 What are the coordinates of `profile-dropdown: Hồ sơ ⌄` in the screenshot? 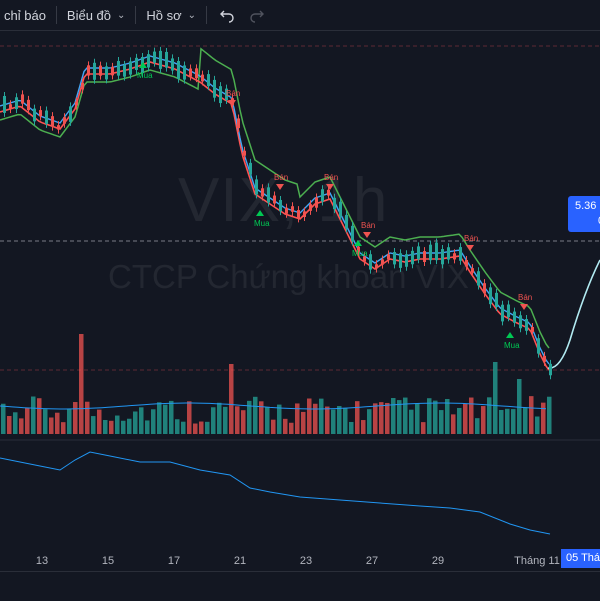 It's located at (171, 15).